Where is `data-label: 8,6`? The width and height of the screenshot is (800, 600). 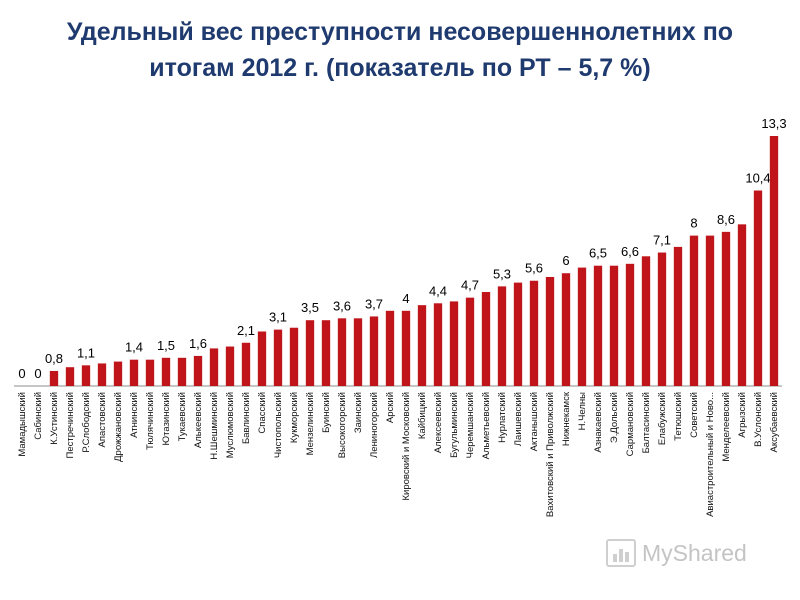
data-label: 8,6 is located at coordinates (726, 219).